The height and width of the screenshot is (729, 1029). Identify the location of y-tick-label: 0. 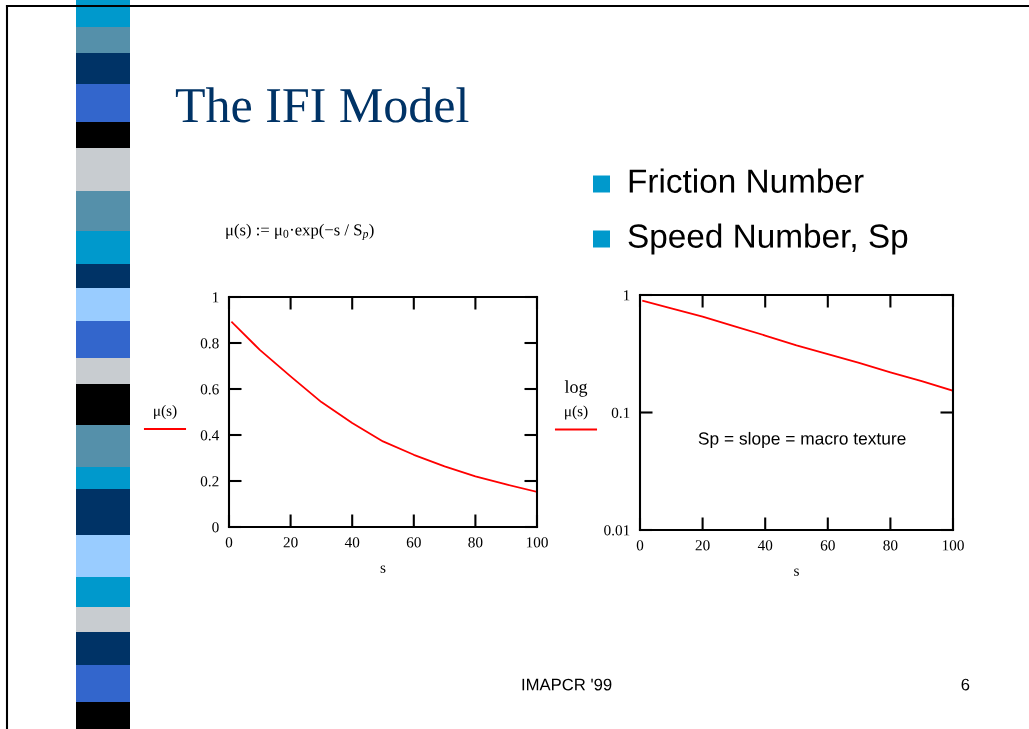
(215, 527).